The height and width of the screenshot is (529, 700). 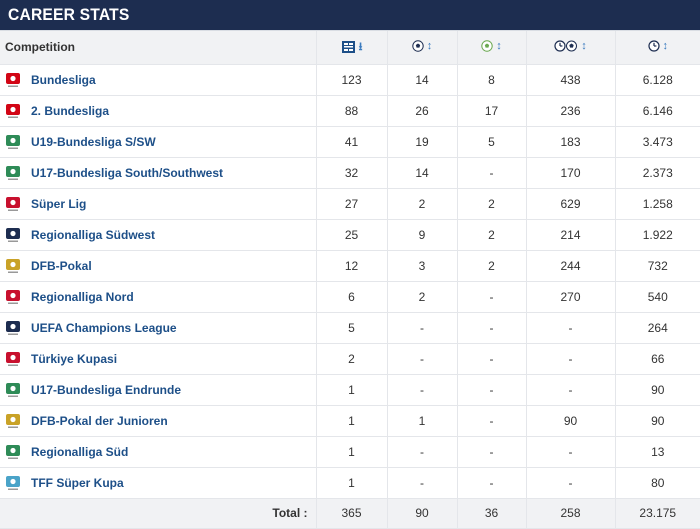 What do you see at coordinates (657, 48) in the screenshot?
I see `column-header-minutes: ↕` at bounding box center [657, 48].